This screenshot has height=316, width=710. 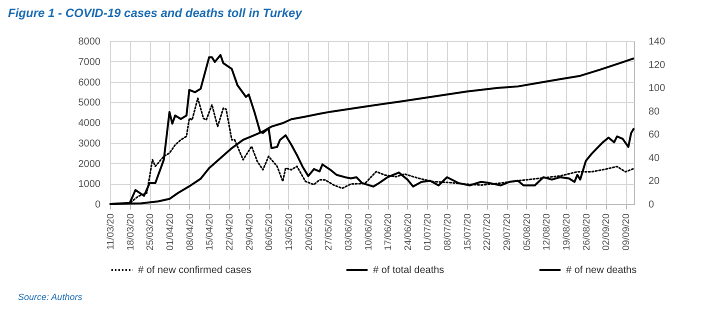 I want to click on x-tick-label: 10/06/20, so click(x=368, y=232).